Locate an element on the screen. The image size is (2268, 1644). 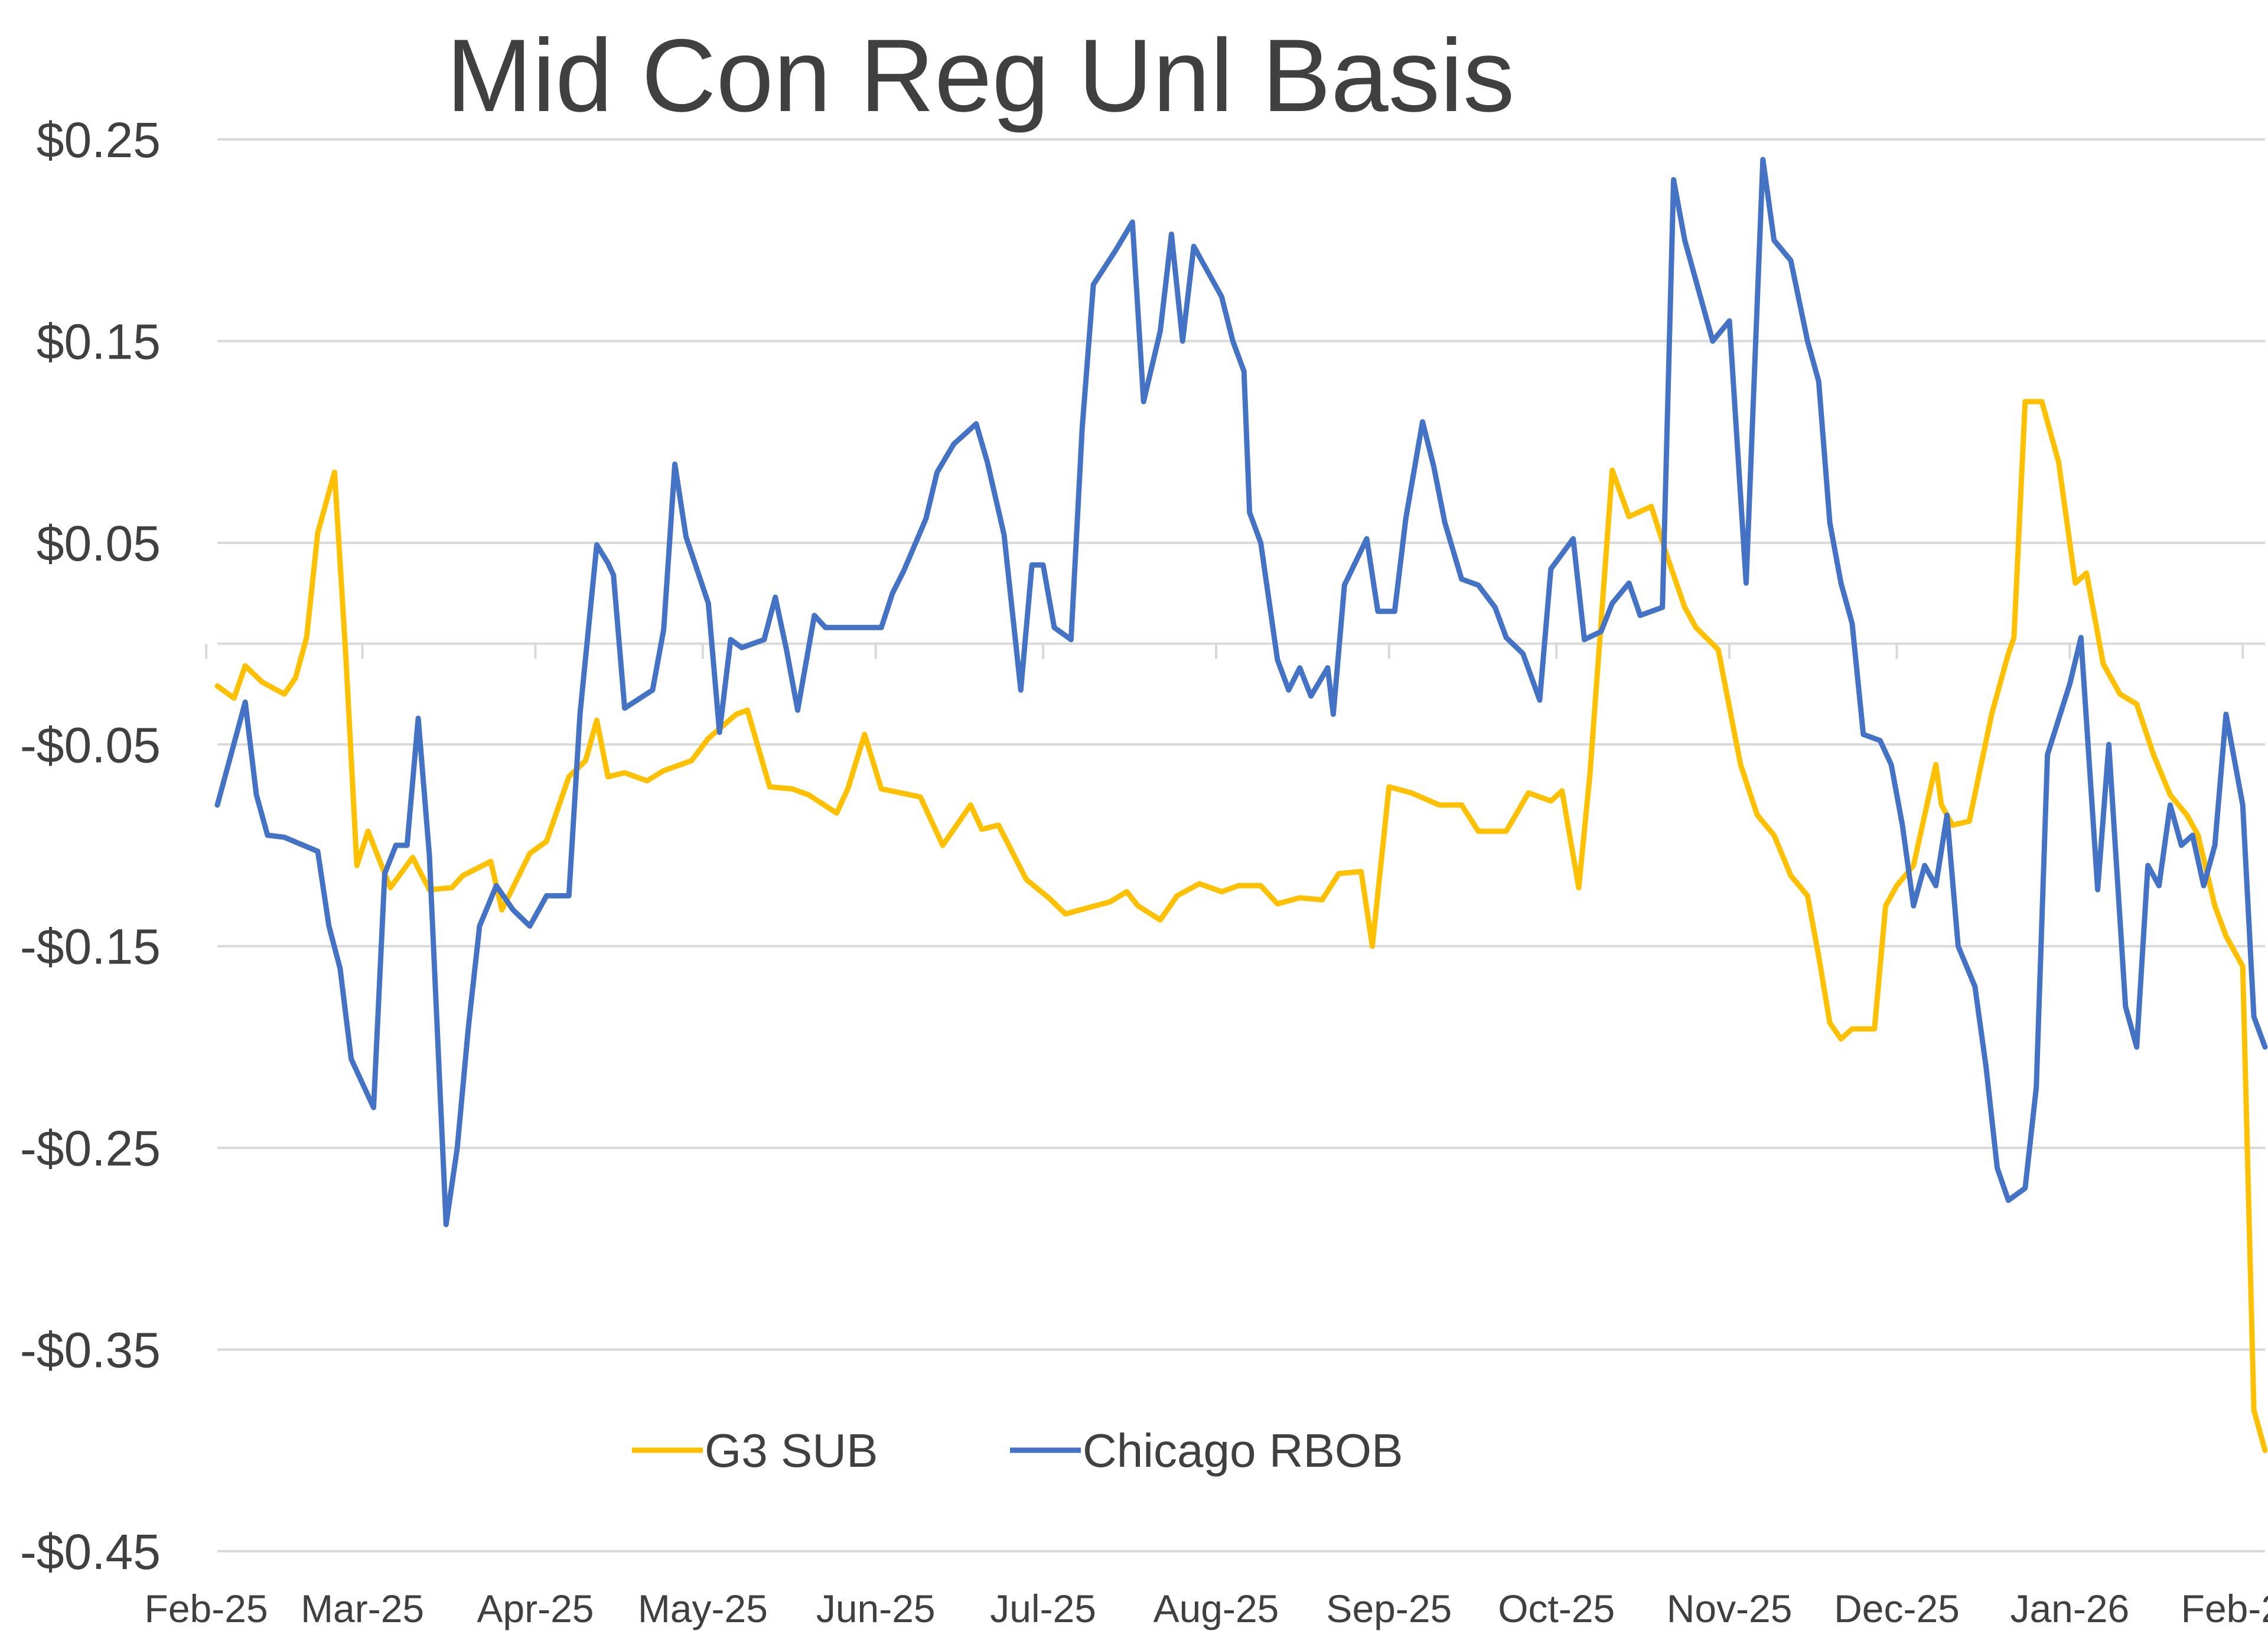
x-tick-label: Jul-25 is located at coordinates (1043, 1608).